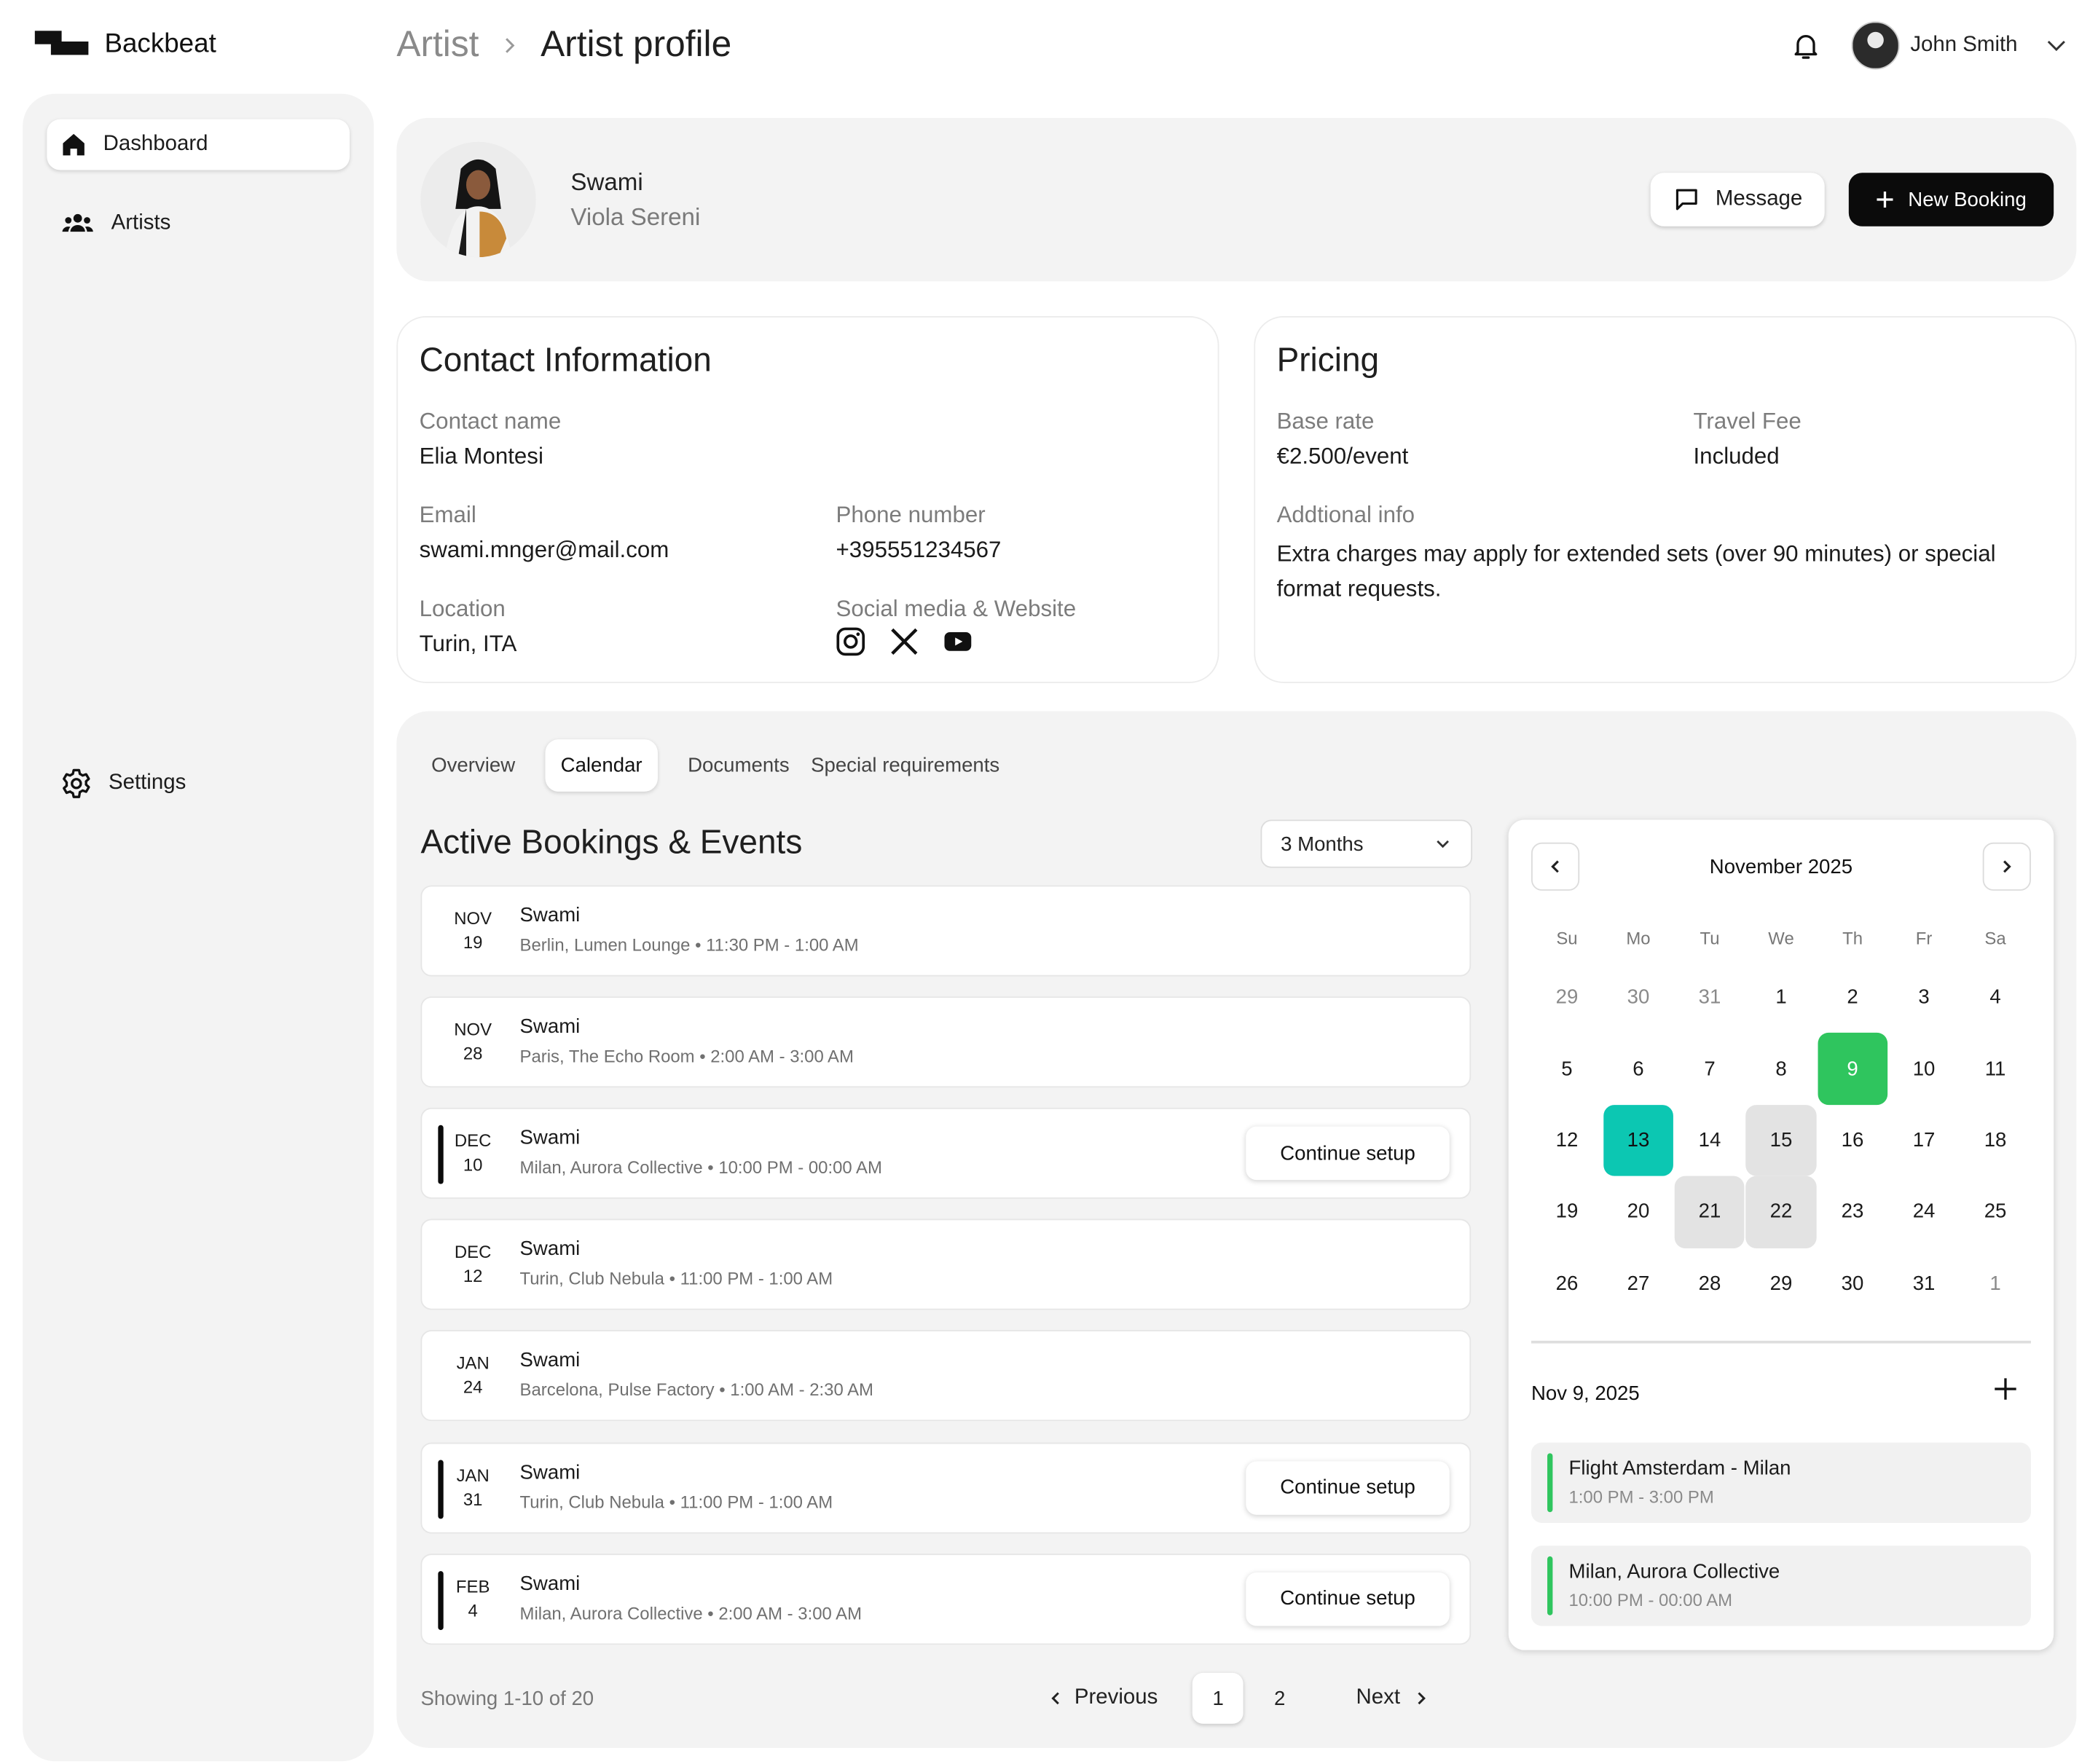 The width and height of the screenshot is (2098, 1764). Describe the element at coordinates (1236, 199) in the screenshot. I see `artist-header: Swami Viola Sereni Message New Booking` at that location.